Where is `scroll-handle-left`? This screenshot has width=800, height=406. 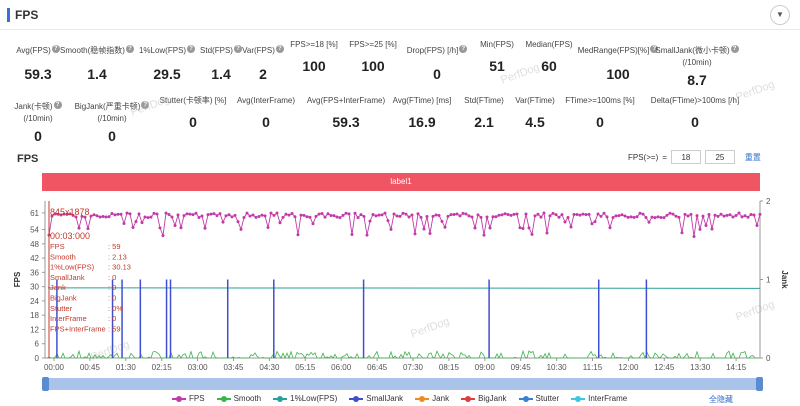 scroll-handle-left is located at coordinates (45, 384).